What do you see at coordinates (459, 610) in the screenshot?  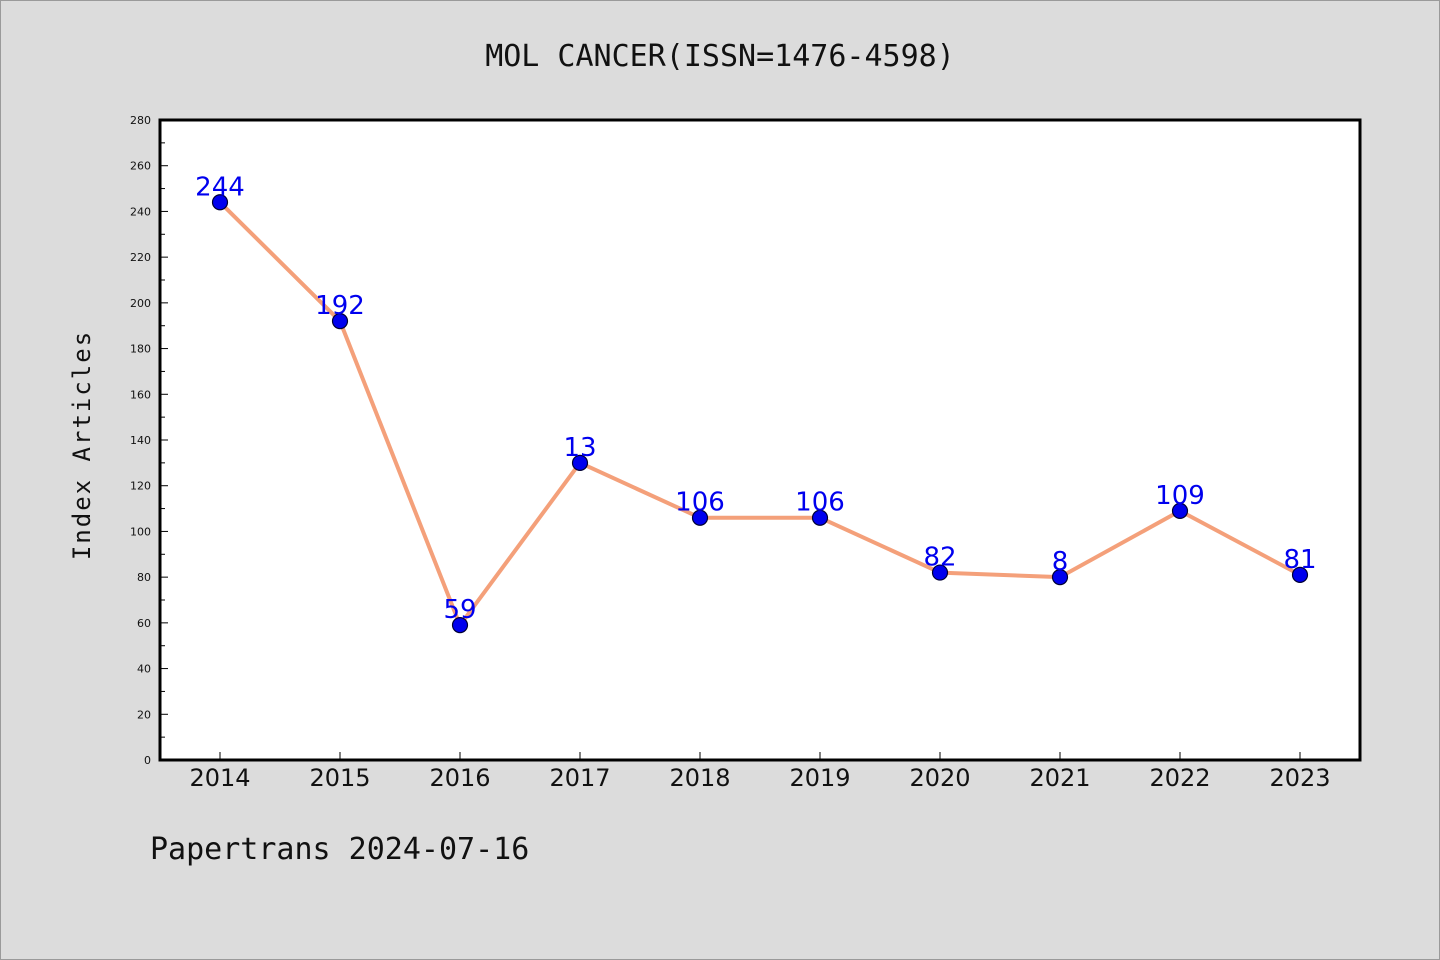 I see `data-label: 59` at bounding box center [459, 610].